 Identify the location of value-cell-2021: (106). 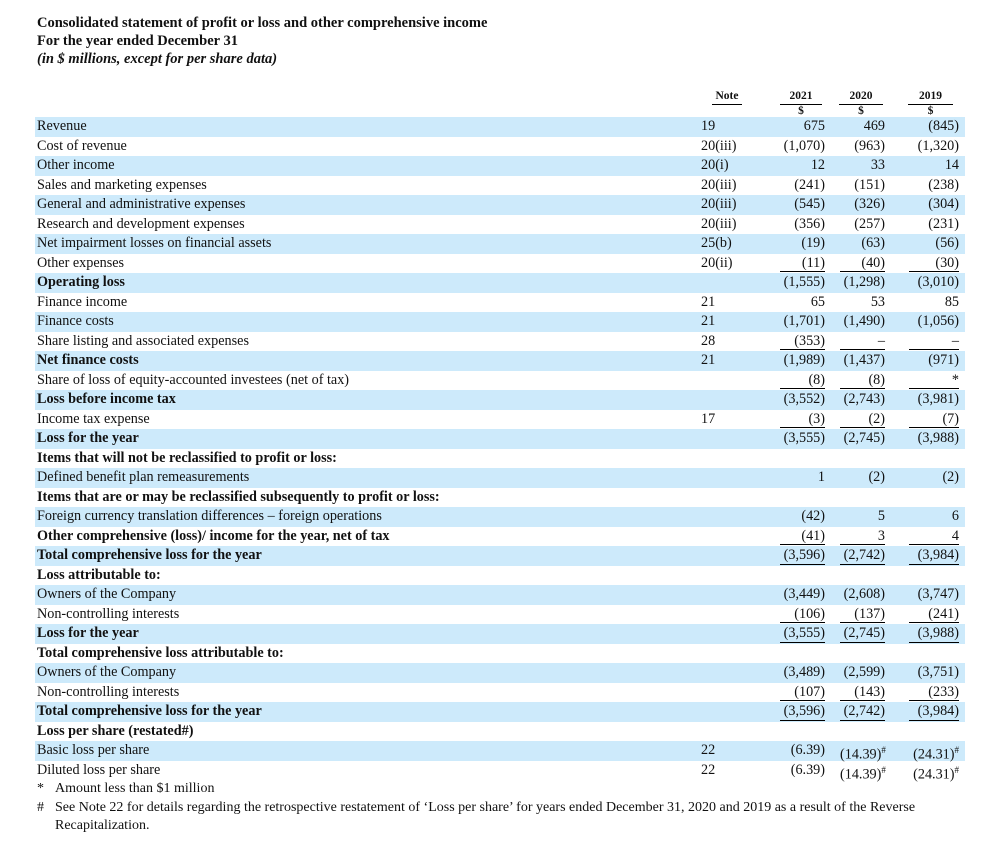
(802, 614).